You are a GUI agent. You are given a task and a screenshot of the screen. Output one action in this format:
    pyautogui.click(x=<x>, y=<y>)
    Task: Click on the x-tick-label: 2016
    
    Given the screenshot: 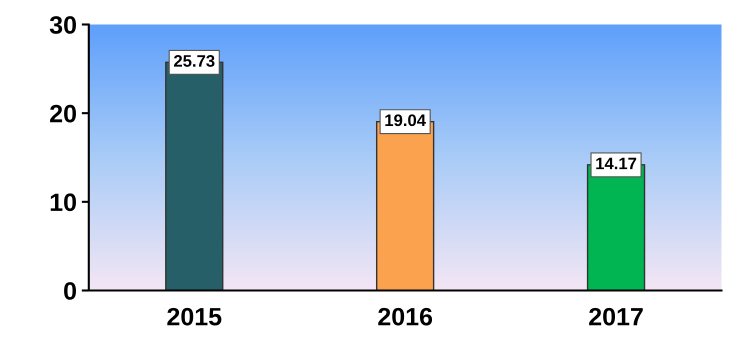 What is the action you would take?
    pyautogui.click(x=405, y=317)
    